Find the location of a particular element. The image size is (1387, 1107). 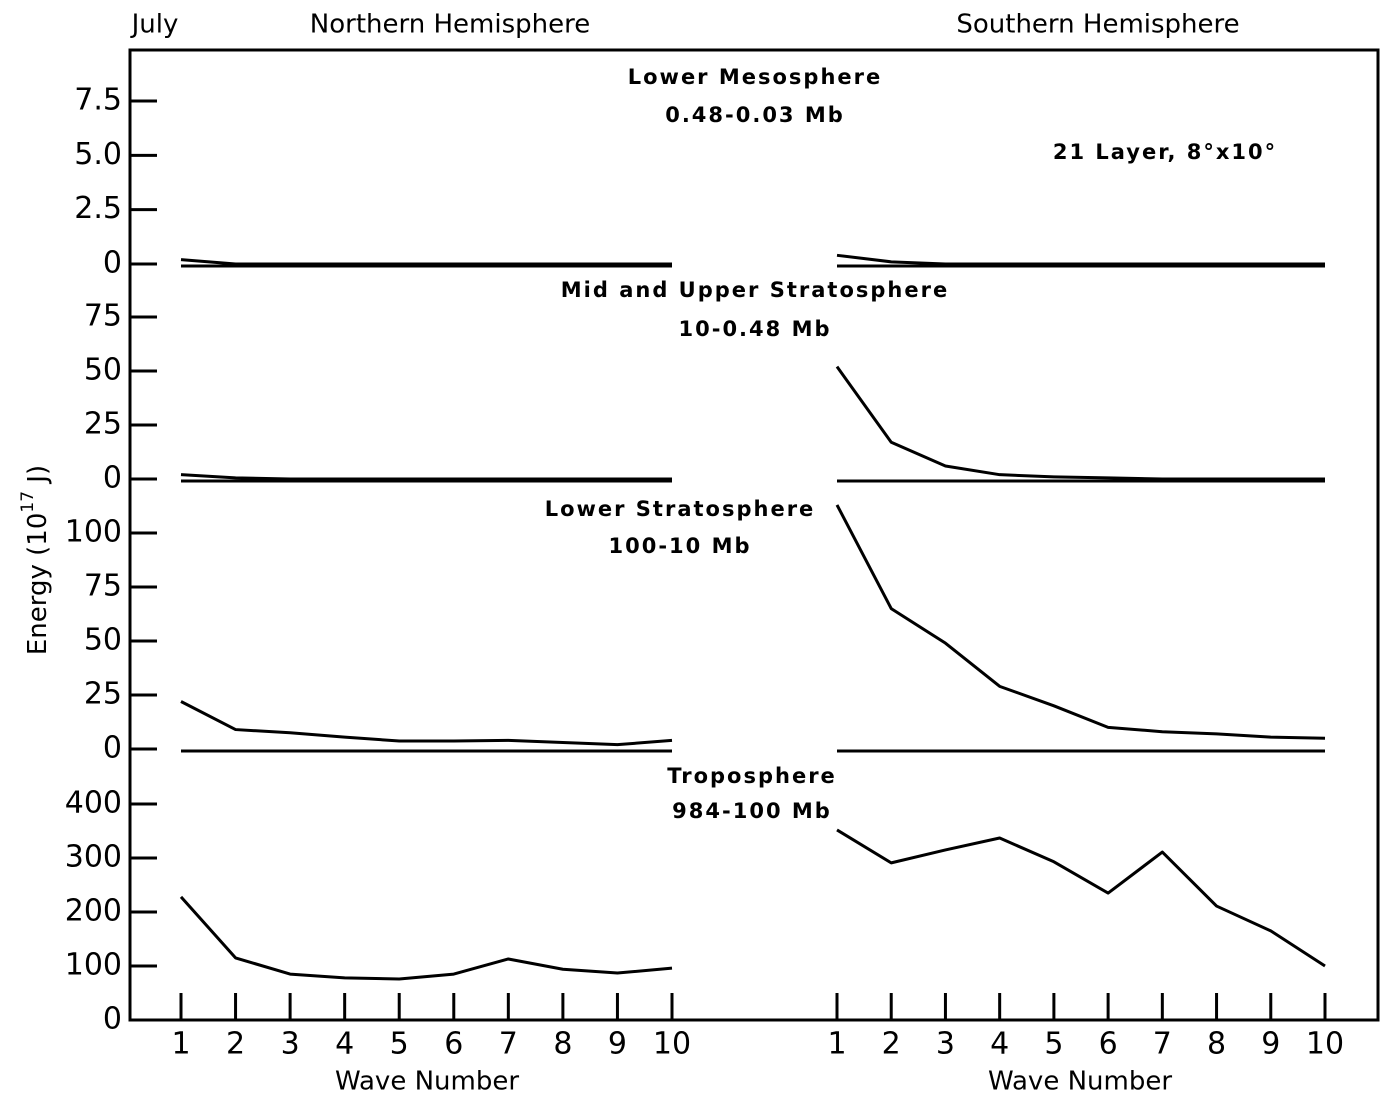

y-tick-label: 5.0 is located at coordinates (98, 154).